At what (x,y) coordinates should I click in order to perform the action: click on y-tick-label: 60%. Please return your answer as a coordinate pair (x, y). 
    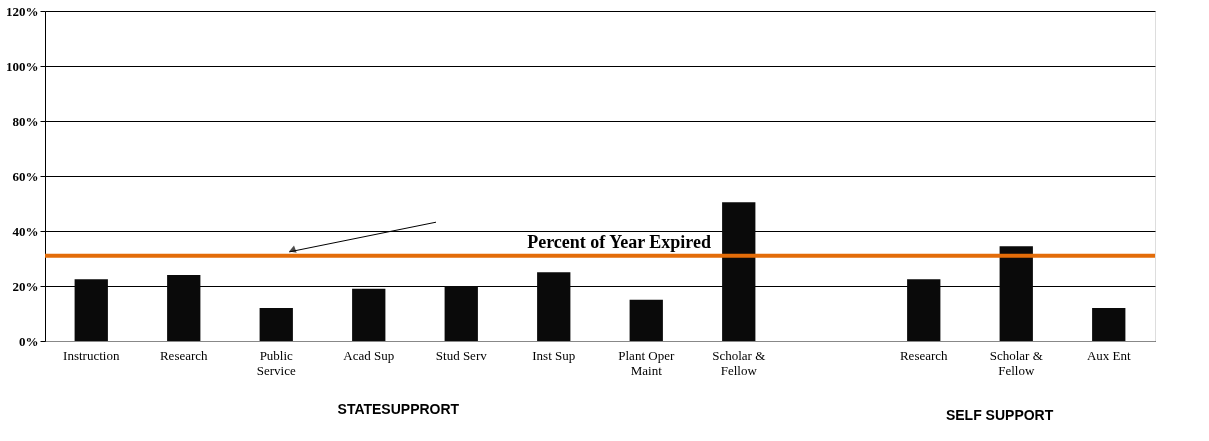
    Looking at the image, I should click on (25, 176).